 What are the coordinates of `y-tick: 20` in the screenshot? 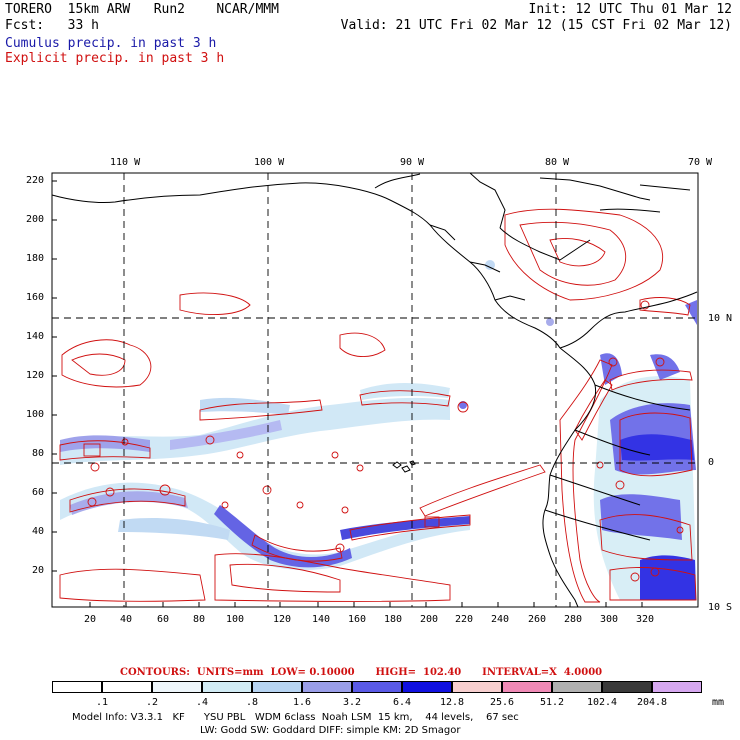 It's located at (38, 570).